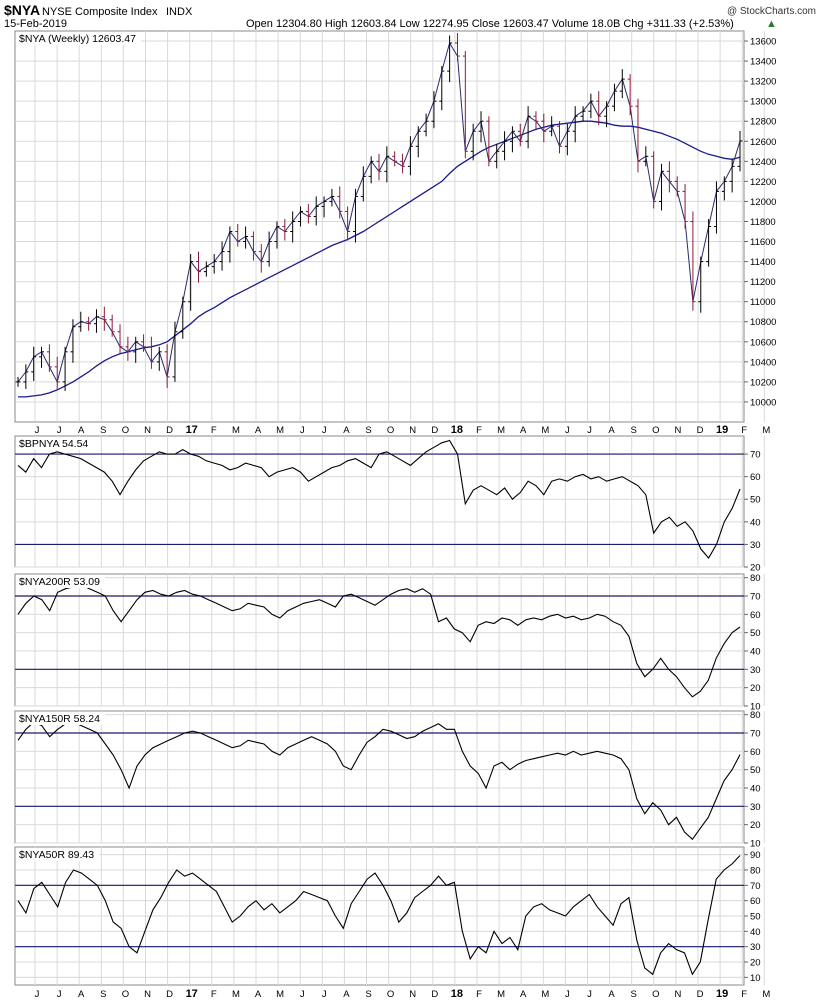 The width and height of the screenshot is (820, 1000). What do you see at coordinates (722, 430) in the screenshot?
I see `x-tick-label: 19` at bounding box center [722, 430].